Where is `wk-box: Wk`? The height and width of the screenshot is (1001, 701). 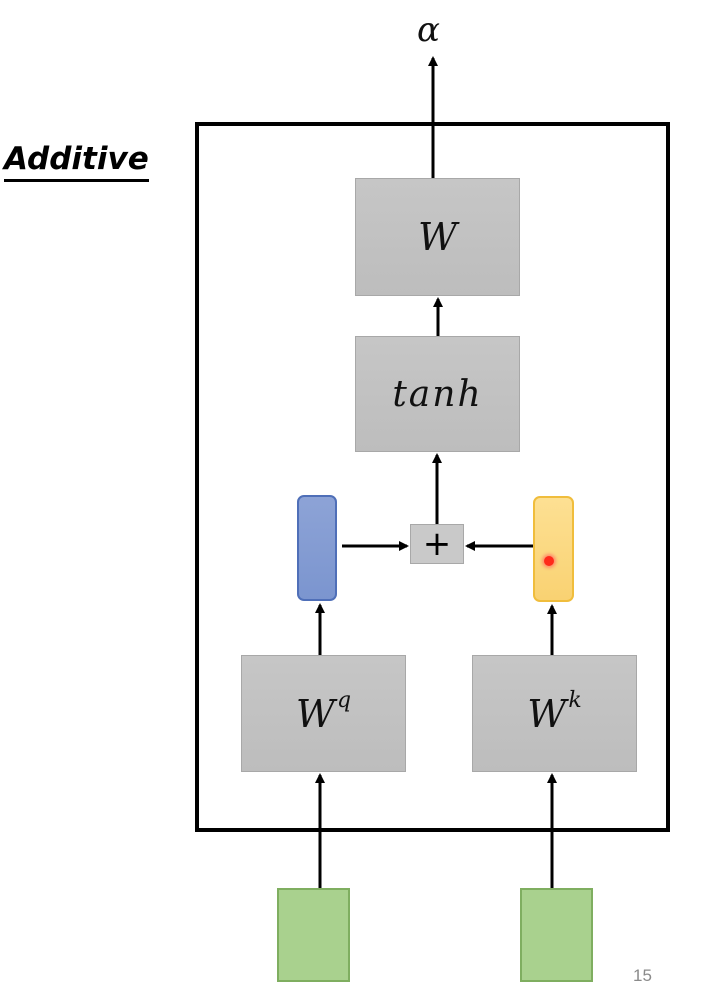 wk-box: Wk is located at coordinates (554, 713).